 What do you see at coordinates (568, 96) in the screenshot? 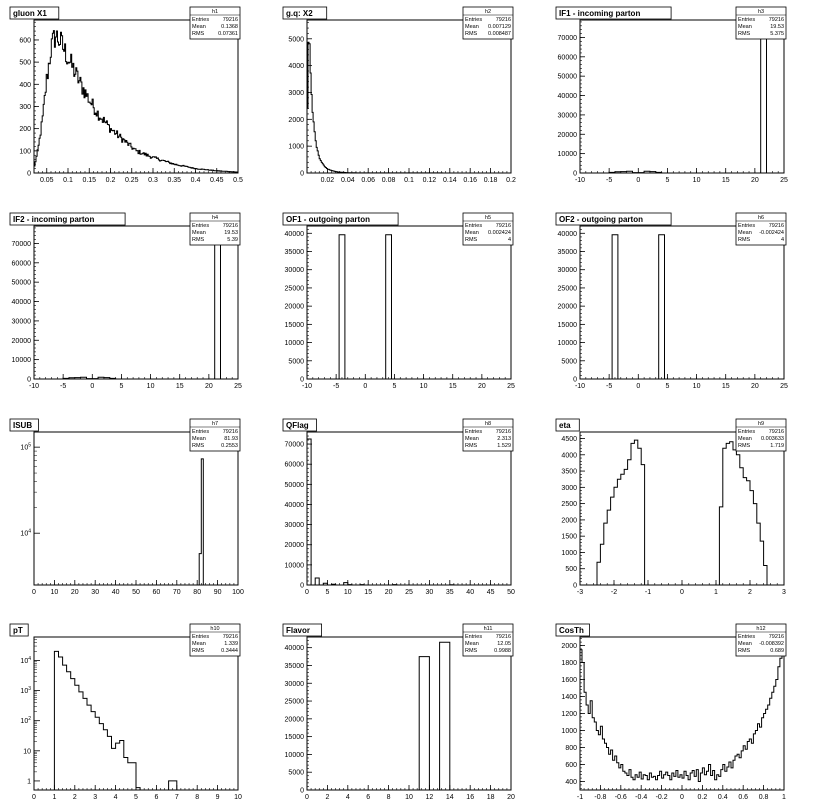
I see `y-tick-label: 40000` at bounding box center [568, 96].